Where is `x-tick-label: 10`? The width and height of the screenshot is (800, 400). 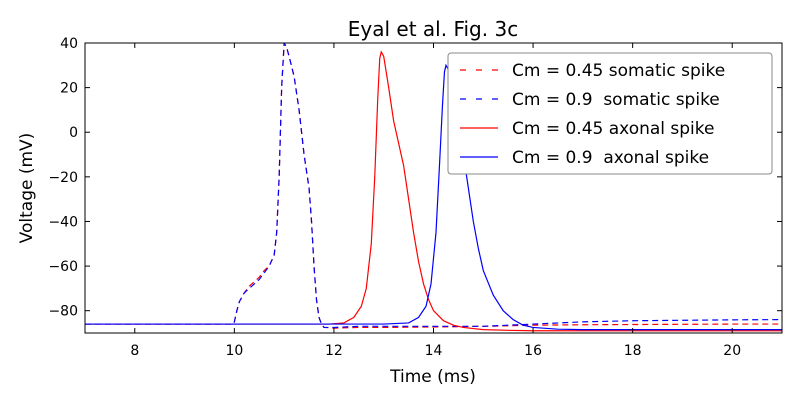 x-tick-label: 10 is located at coordinates (234, 351).